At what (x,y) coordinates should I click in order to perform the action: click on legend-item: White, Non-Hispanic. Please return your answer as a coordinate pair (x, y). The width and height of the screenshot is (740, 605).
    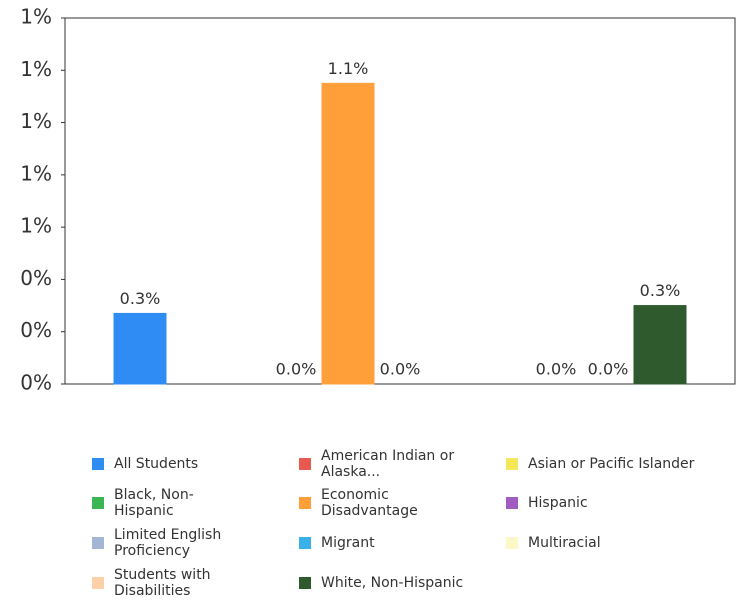
    Looking at the image, I should click on (381, 583).